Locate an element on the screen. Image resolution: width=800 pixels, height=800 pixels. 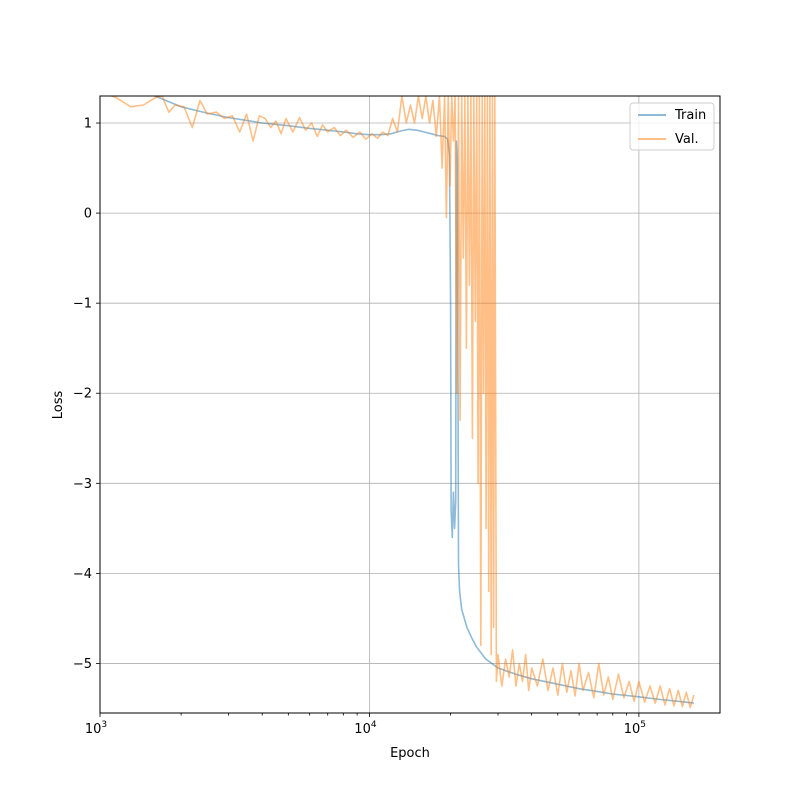
legend-label-train: Train is located at coordinates (690, 115).